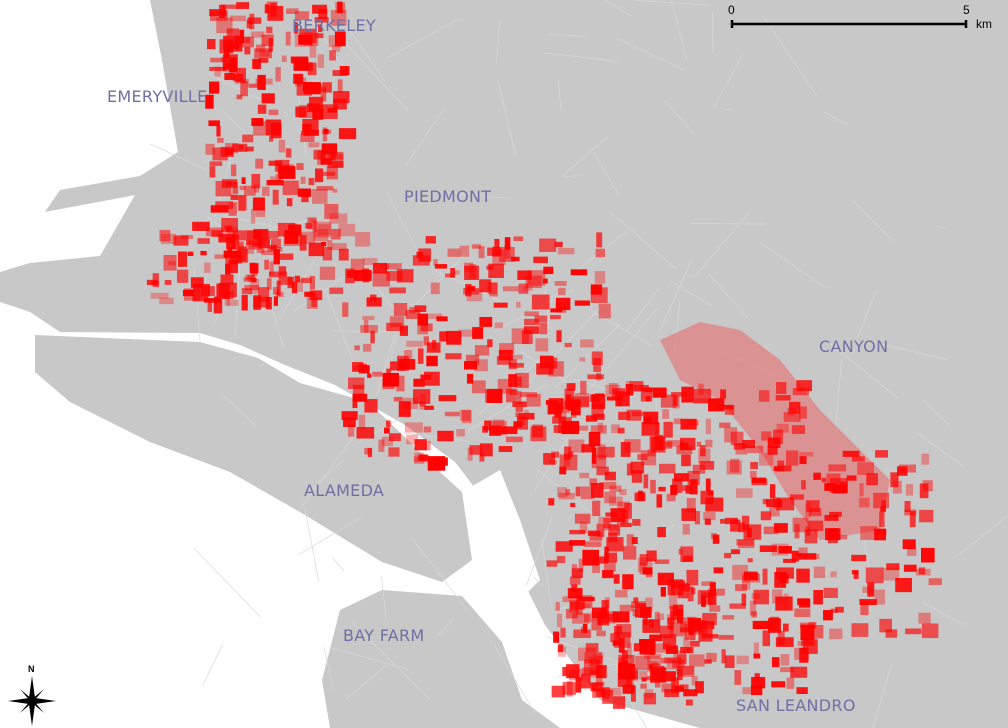  Describe the element at coordinates (966, 10) in the screenshot. I see `scale-end: 5` at that location.